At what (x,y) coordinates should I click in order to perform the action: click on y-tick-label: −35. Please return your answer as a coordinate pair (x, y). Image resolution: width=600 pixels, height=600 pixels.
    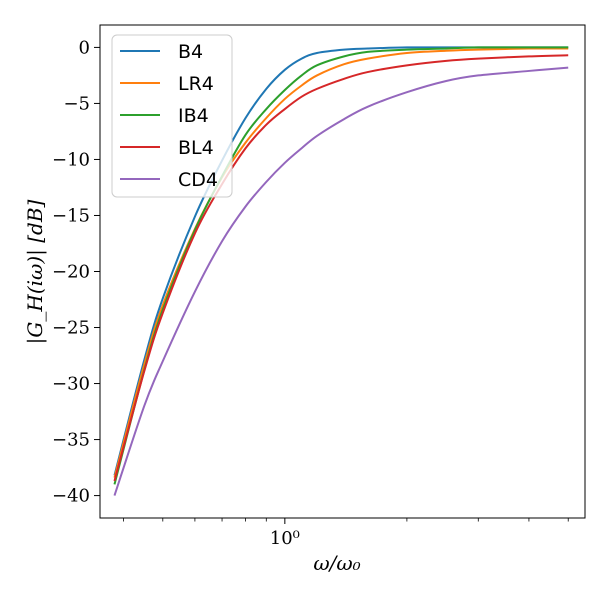
    Looking at the image, I should click on (71, 440).